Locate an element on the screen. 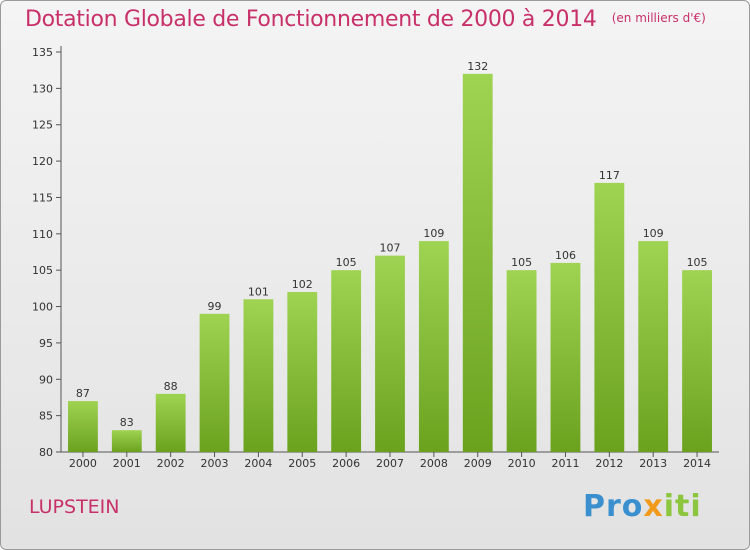  x-tick-label: 2004 is located at coordinates (258, 463).